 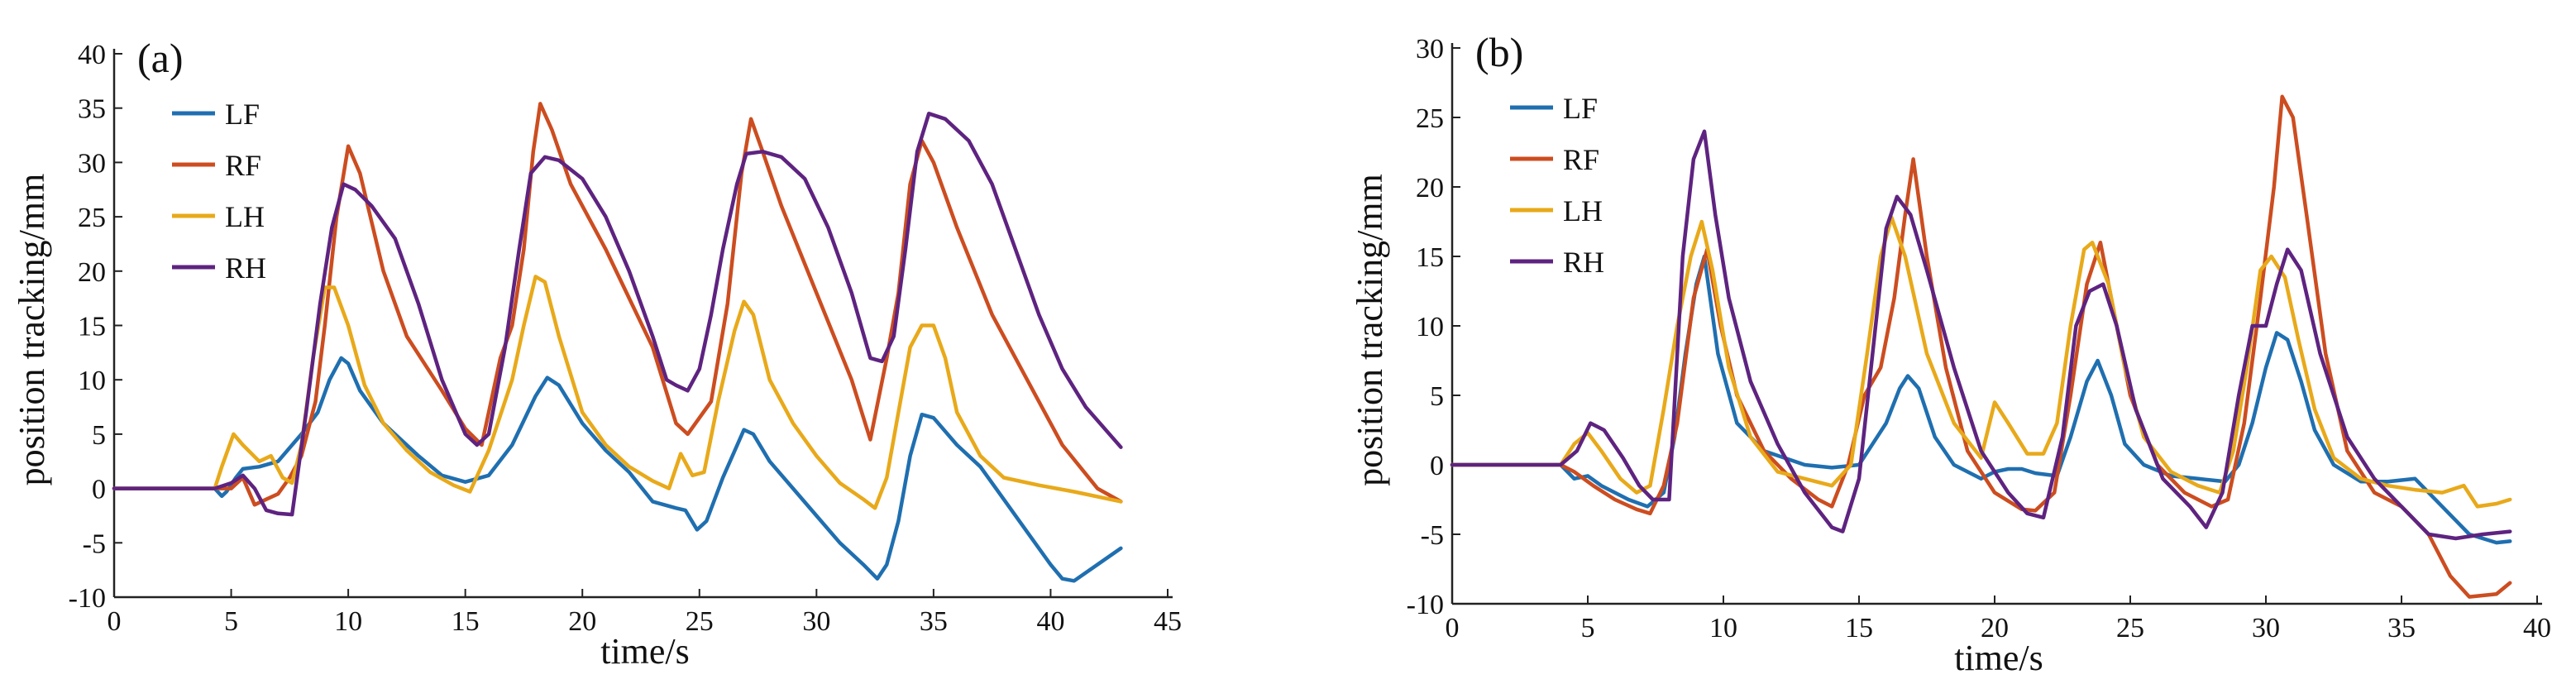 I want to click on panel-b-y-tick-label: 30, so click(x=1430, y=49).